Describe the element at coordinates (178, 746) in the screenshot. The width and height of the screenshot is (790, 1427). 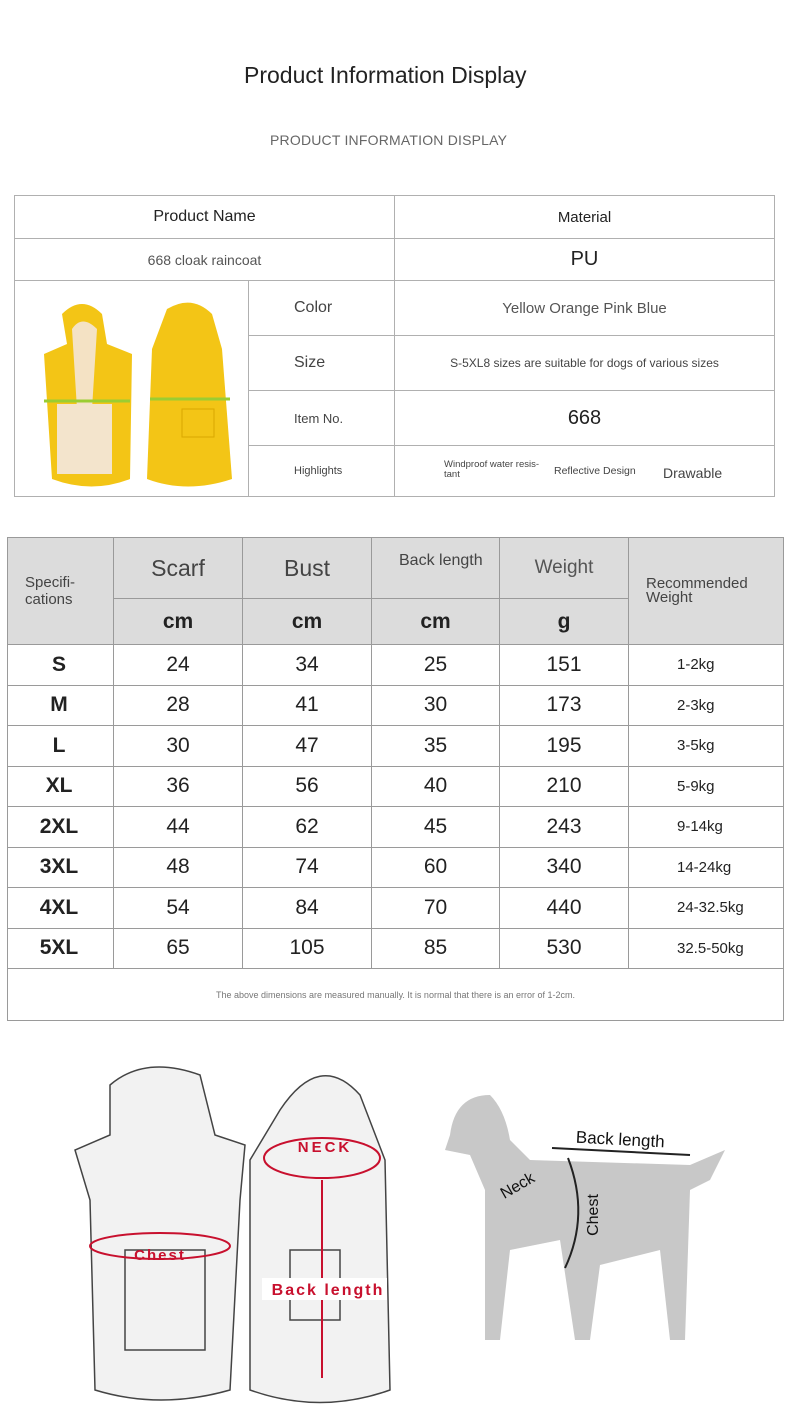
I see `table-cell-scarf: 30` at that location.